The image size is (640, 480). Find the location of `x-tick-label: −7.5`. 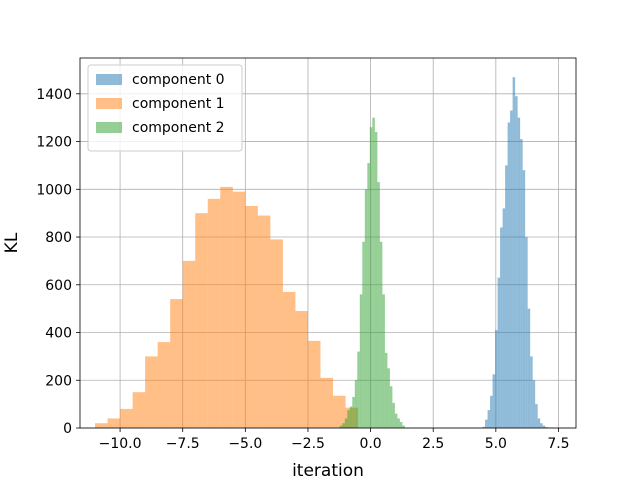

x-tick-label: −7.5 is located at coordinates (183, 444).